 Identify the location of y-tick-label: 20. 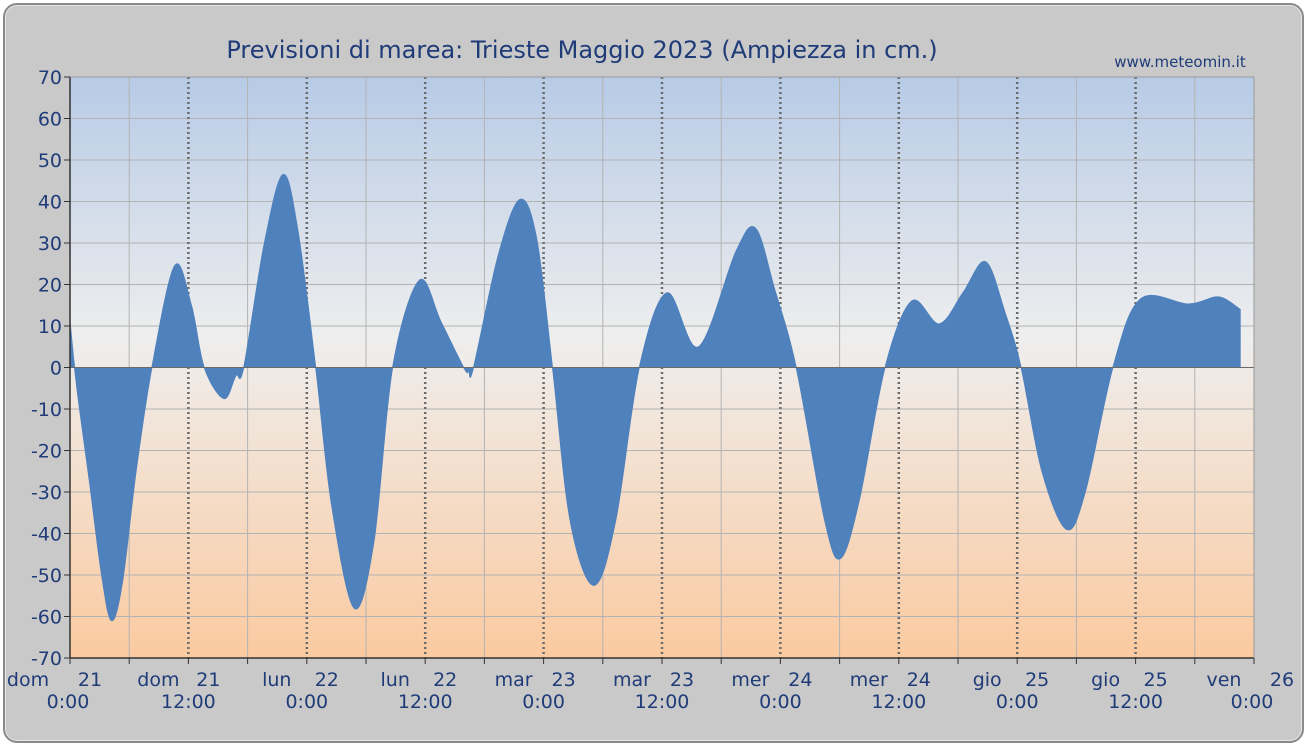
(50, 286).